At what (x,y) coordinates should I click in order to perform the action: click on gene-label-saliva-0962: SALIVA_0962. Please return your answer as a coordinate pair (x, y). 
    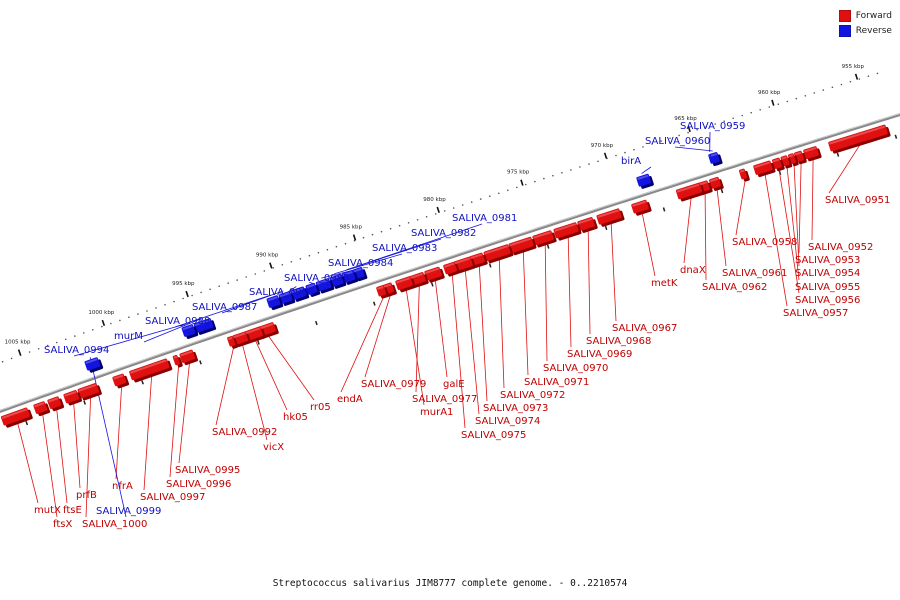
    Looking at the image, I should click on (734, 287).